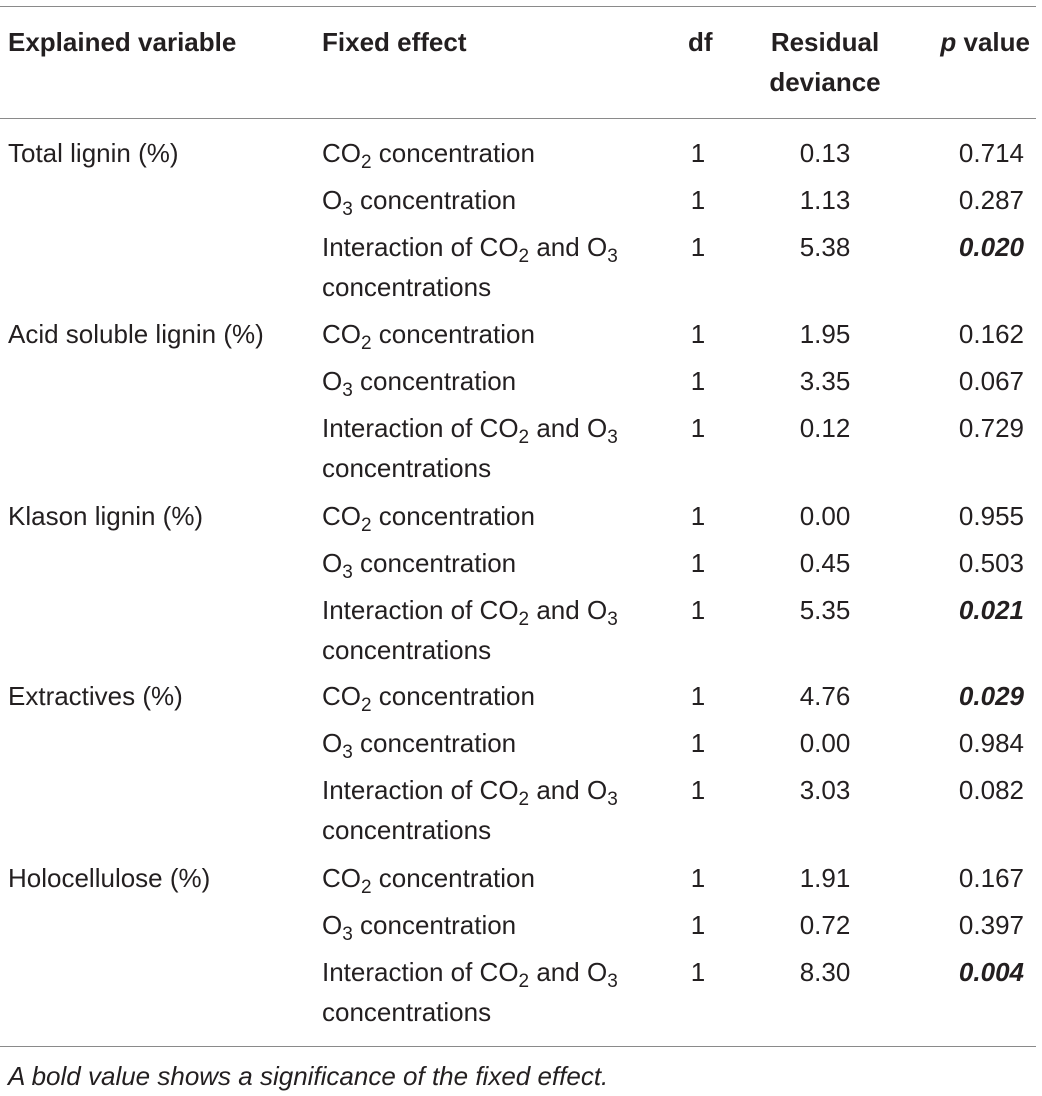 This screenshot has height=1096, width=1042. Describe the element at coordinates (136, 334) in the screenshot. I see `explained-variable: Acid soluble lignin (%)` at that location.